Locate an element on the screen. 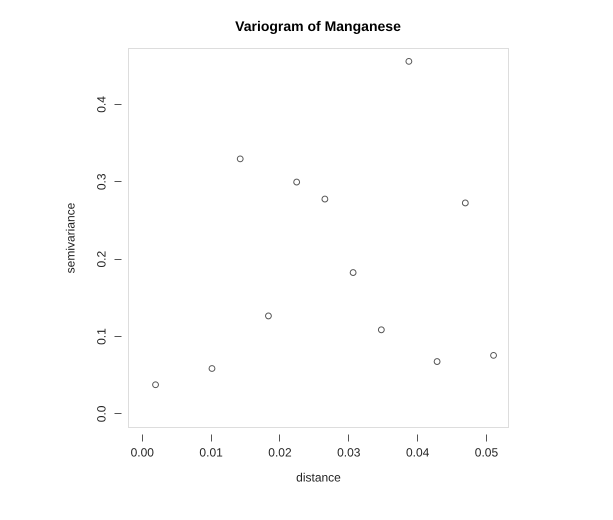 The image size is (613, 520). x-tick-label: 0.01 is located at coordinates (211, 453).